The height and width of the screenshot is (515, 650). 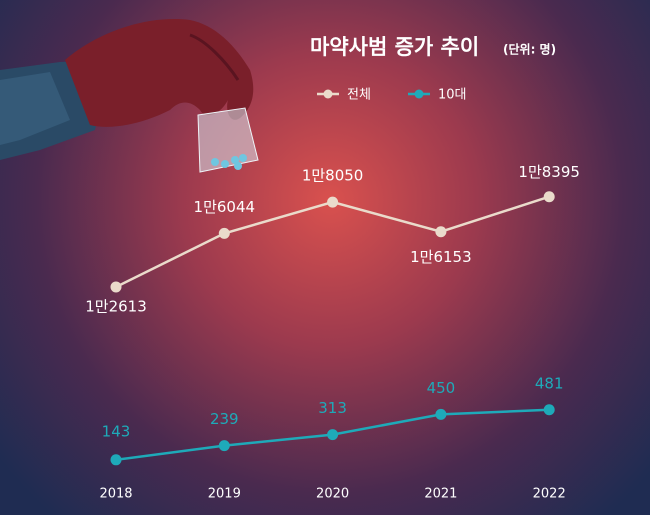 I want to click on illustration, so click(x=129, y=96).